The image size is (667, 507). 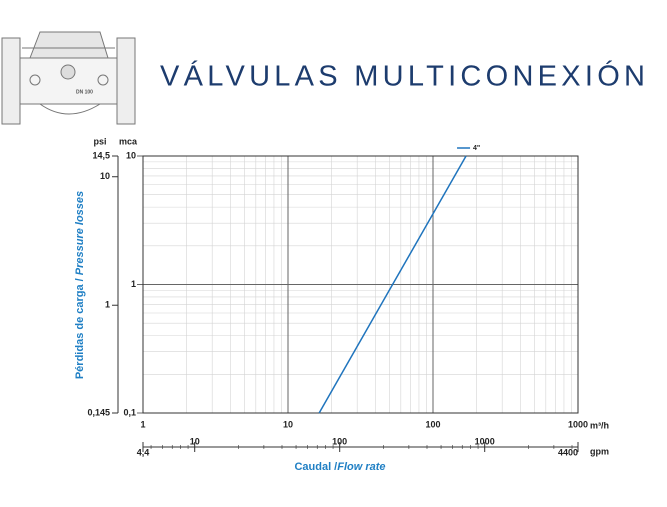 I want to click on y2-tick-label: 10, so click(x=105, y=176).